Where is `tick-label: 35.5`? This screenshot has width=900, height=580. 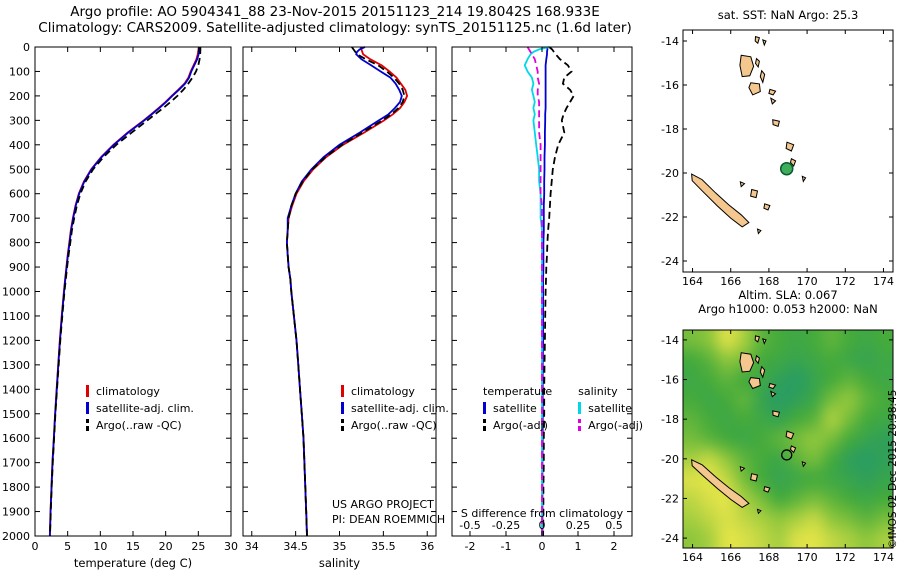 tick-label: 35.5 is located at coordinates (383, 546).